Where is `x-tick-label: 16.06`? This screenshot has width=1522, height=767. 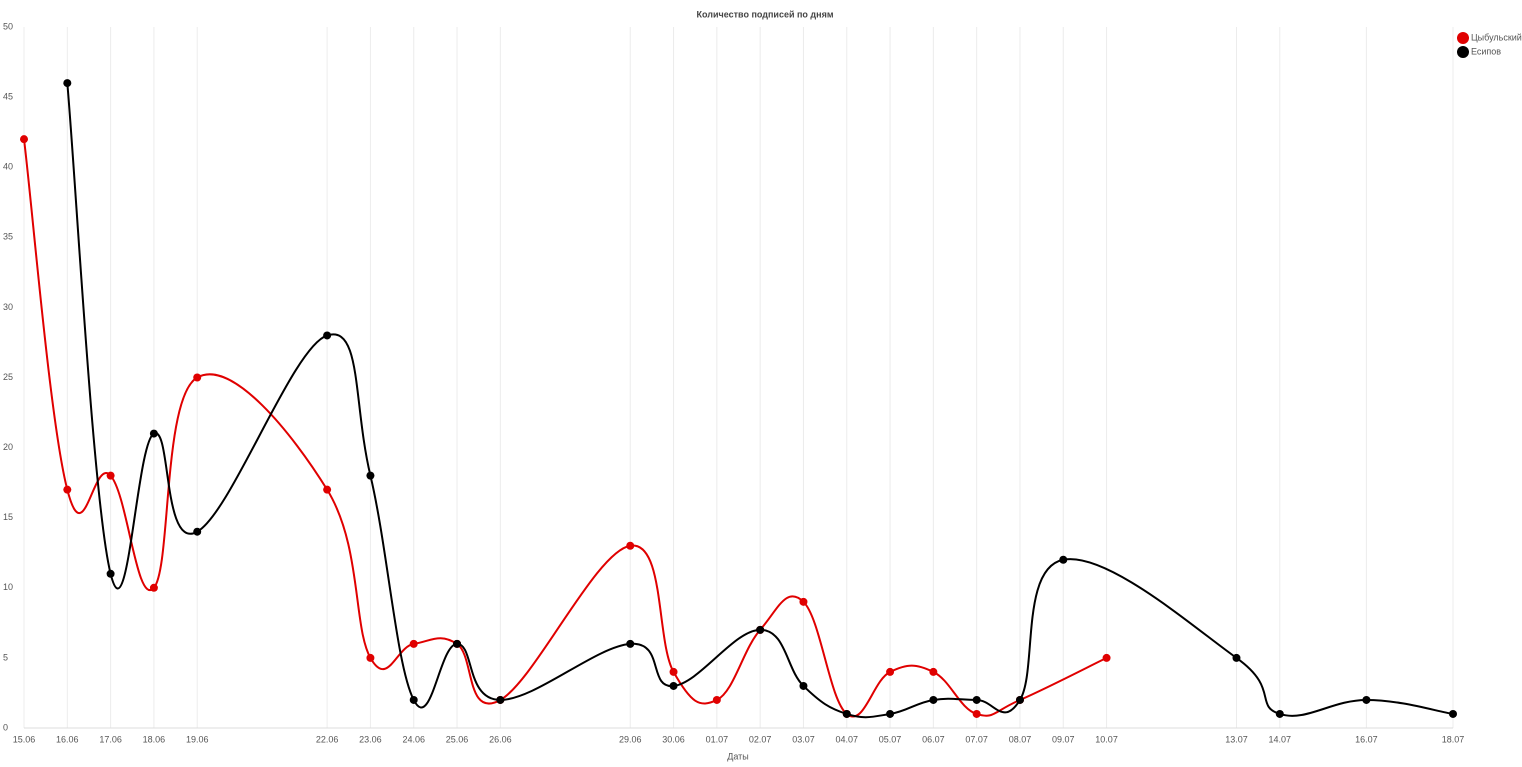
x-tick-label: 16.06 is located at coordinates (67, 739).